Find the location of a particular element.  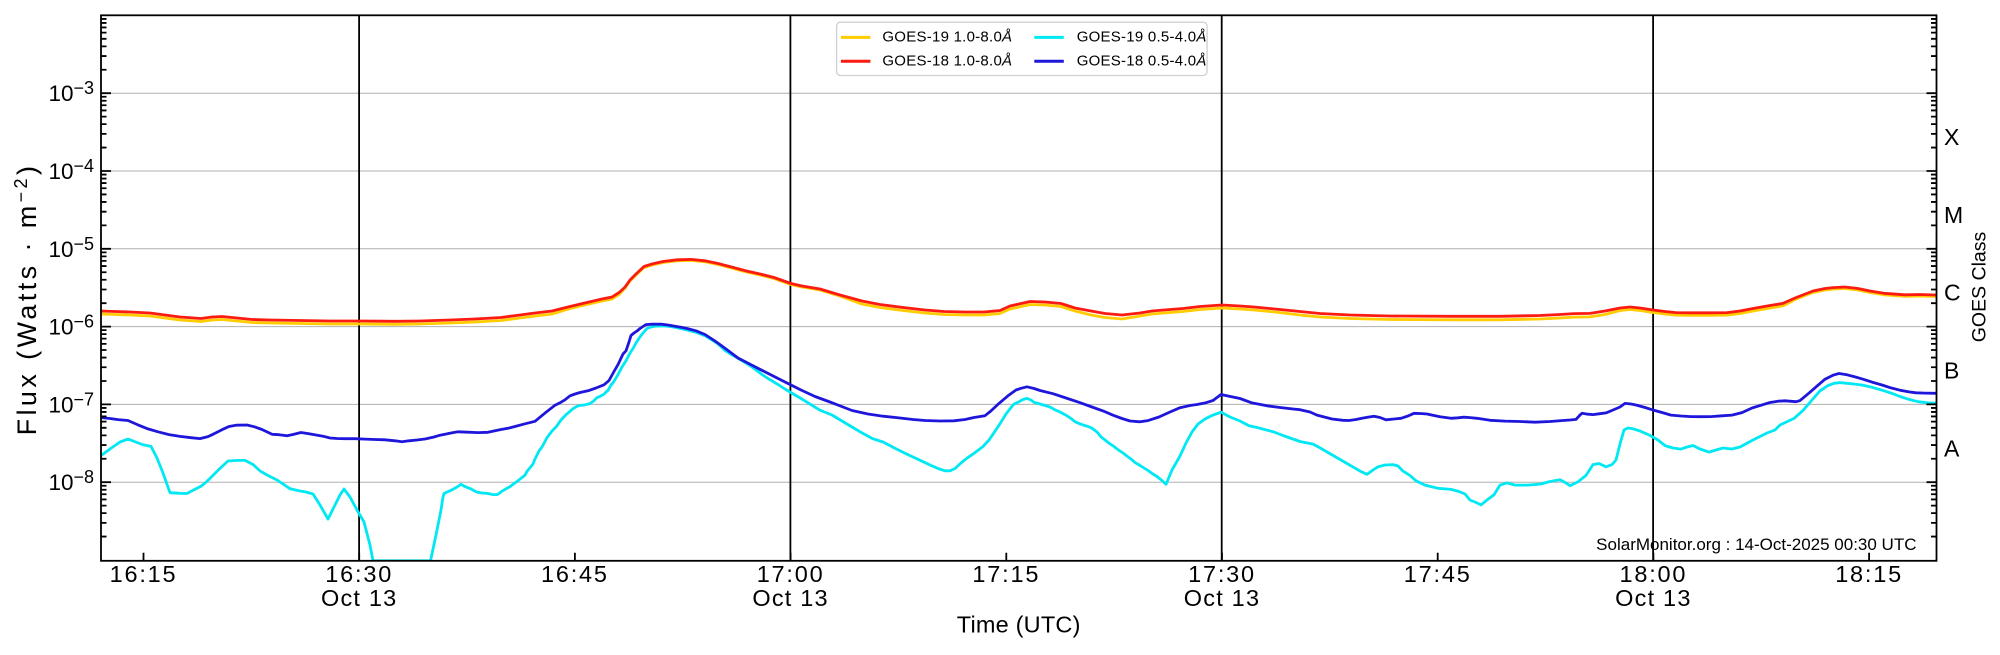

svg-text: 18:00 is located at coordinates (1653, 574).